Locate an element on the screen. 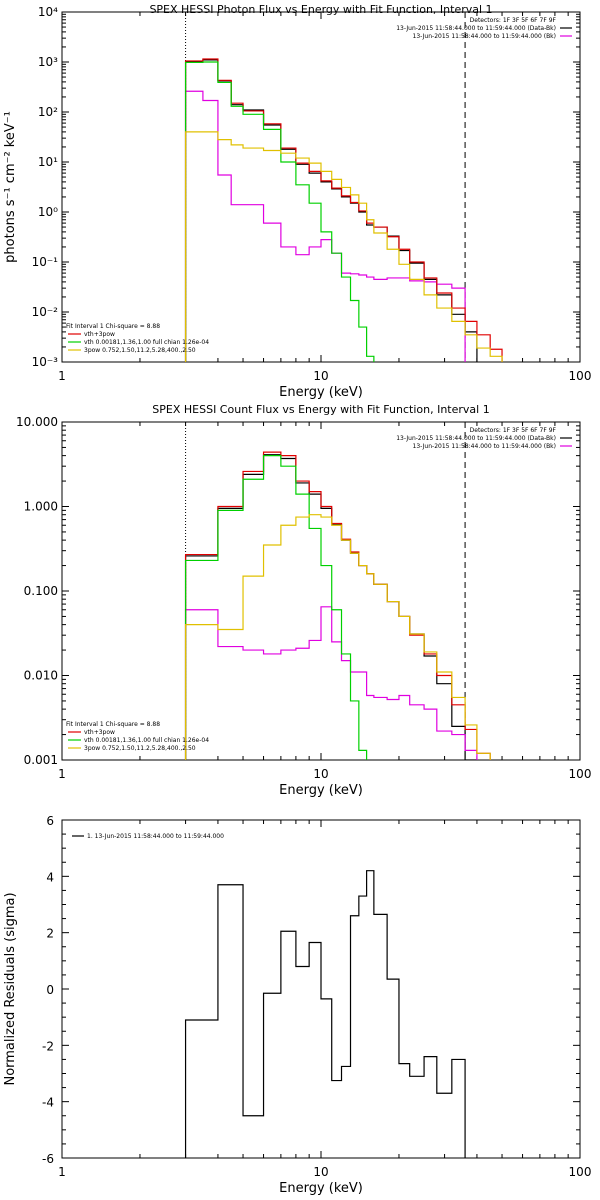 The image size is (600, 1200). y-tick-label: 10⁻¹ is located at coordinates (45, 262).